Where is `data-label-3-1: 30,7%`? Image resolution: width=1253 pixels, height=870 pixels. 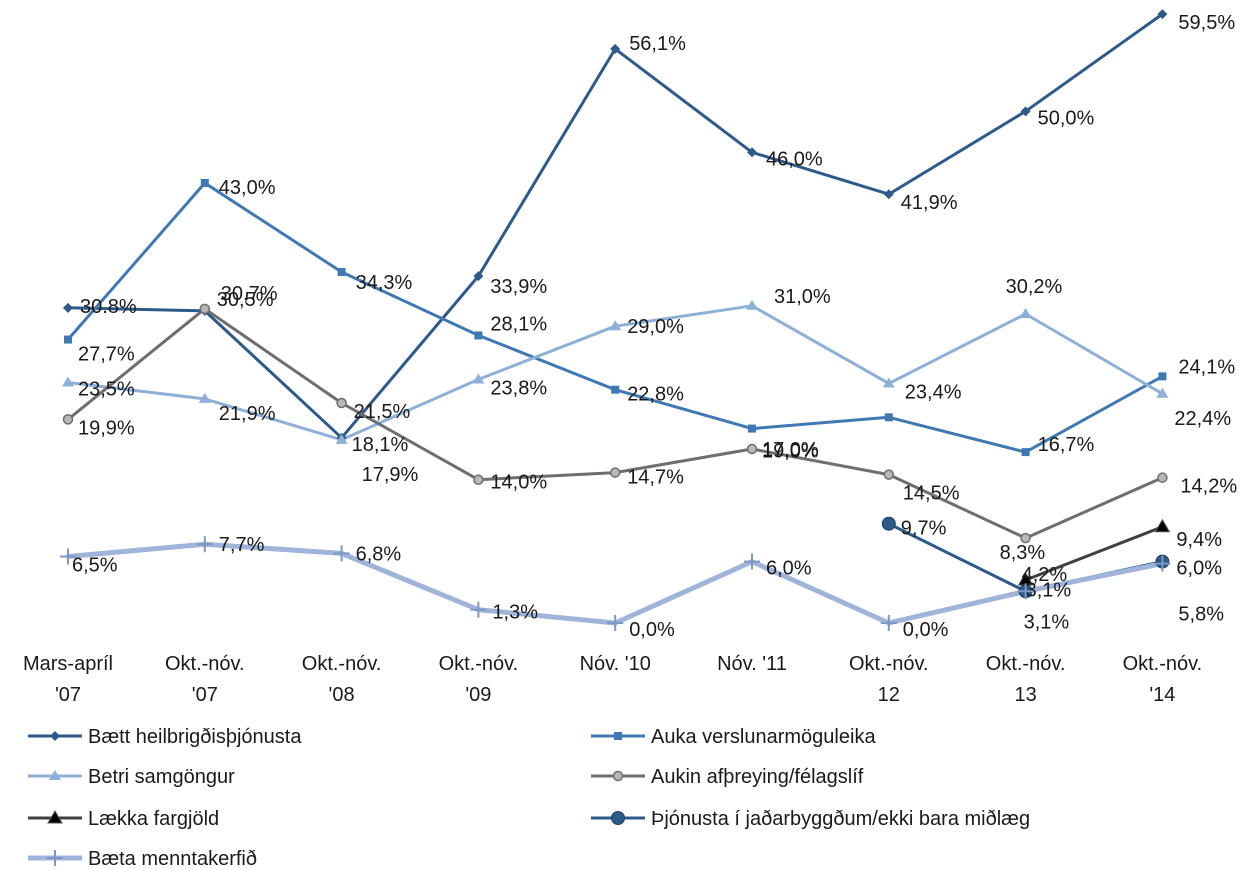 data-label-3-1: 30,7% is located at coordinates (249, 294).